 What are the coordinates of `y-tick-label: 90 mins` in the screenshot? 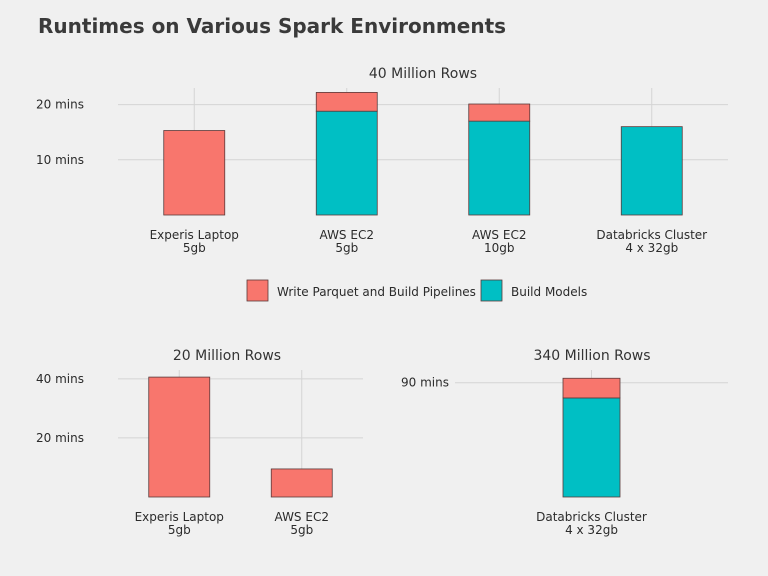 It's located at (425, 383).